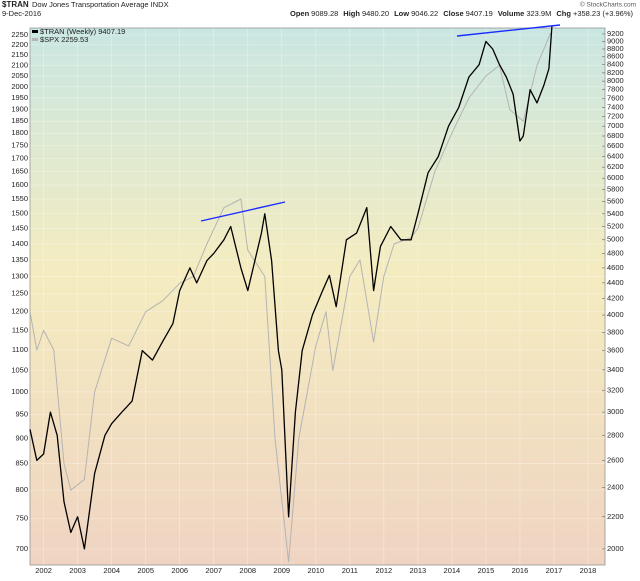 This screenshot has height=581, width=640. What do you see at coordinates (43, 570) in the screenshot?
I see `x-tick-label: 2002` at bounding box center [43, 570].